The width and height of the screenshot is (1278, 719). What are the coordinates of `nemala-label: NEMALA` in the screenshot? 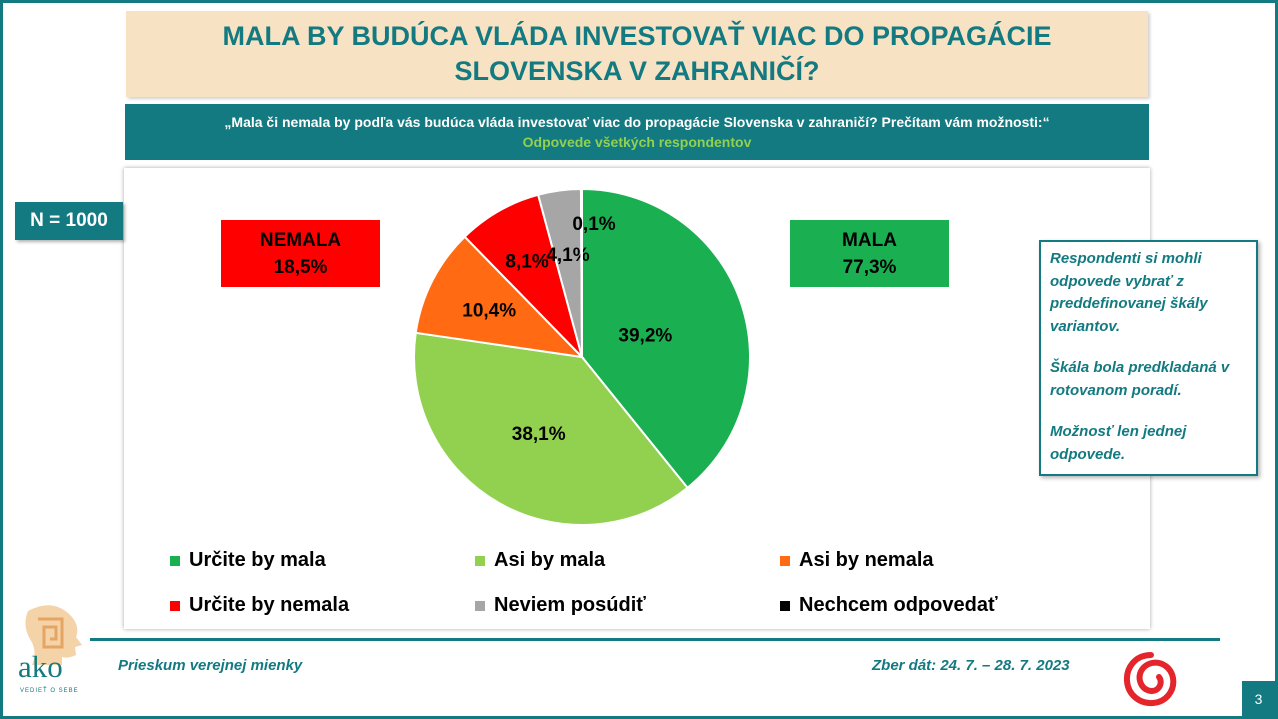 It's located at (300, 240).